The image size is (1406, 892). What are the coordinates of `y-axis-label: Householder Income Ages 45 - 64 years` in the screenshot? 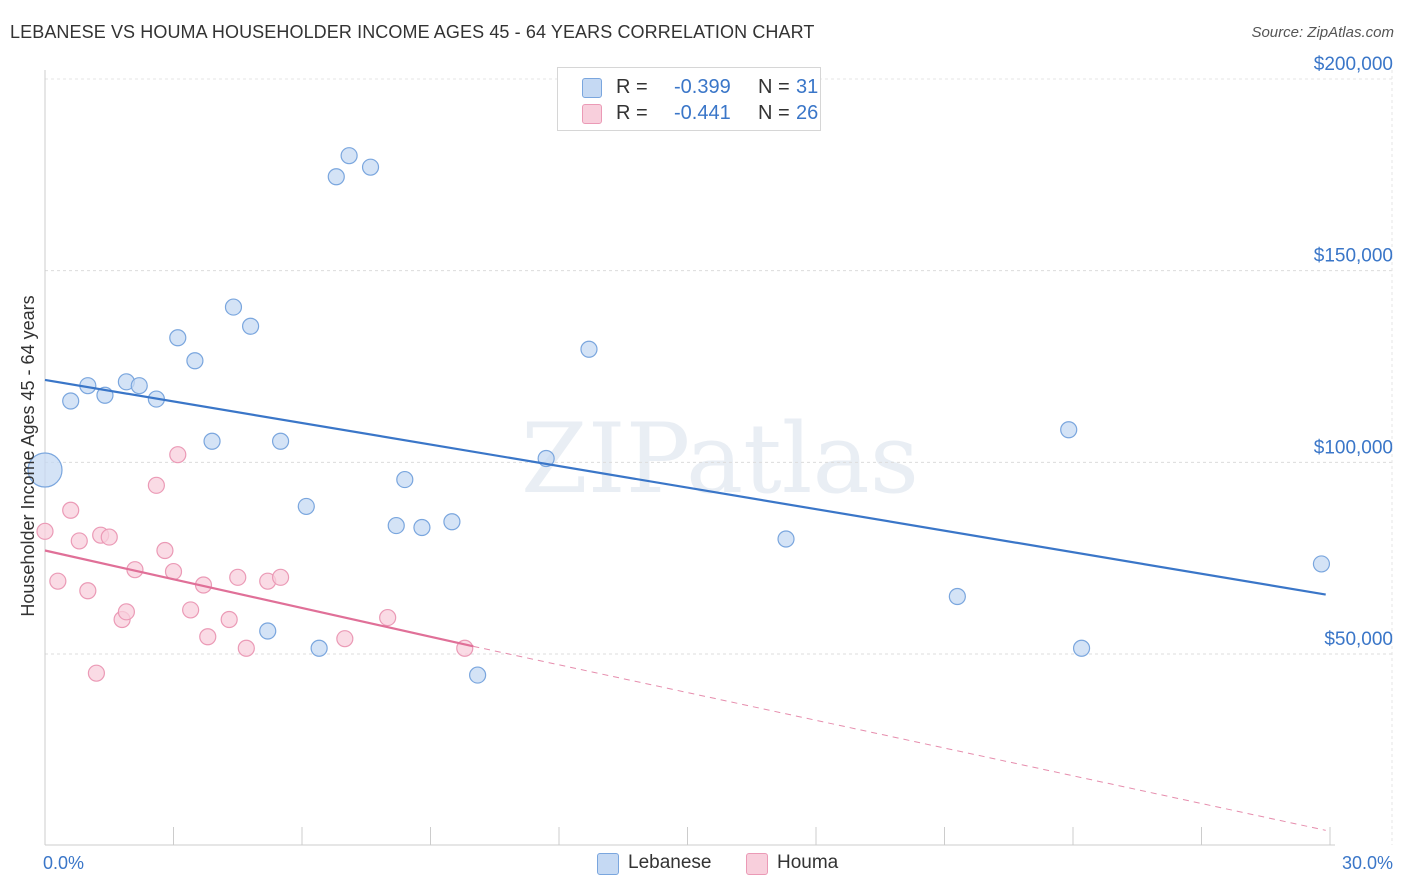 It's located at (28, 455).